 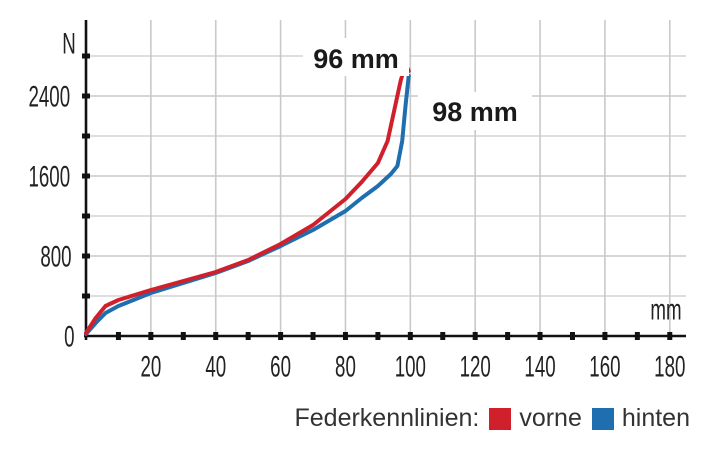 I want to click on annotation-bg-vorne, so click(x=356, y=57).